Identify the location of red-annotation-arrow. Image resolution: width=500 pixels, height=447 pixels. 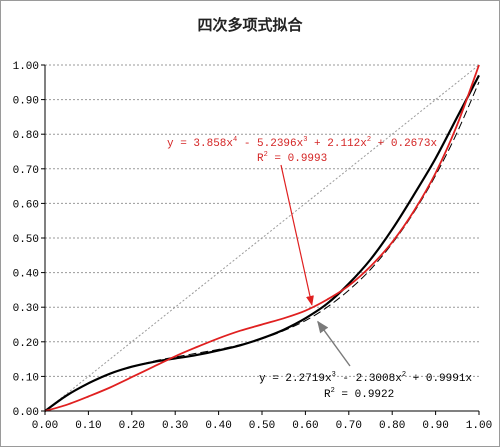
(297, 235).